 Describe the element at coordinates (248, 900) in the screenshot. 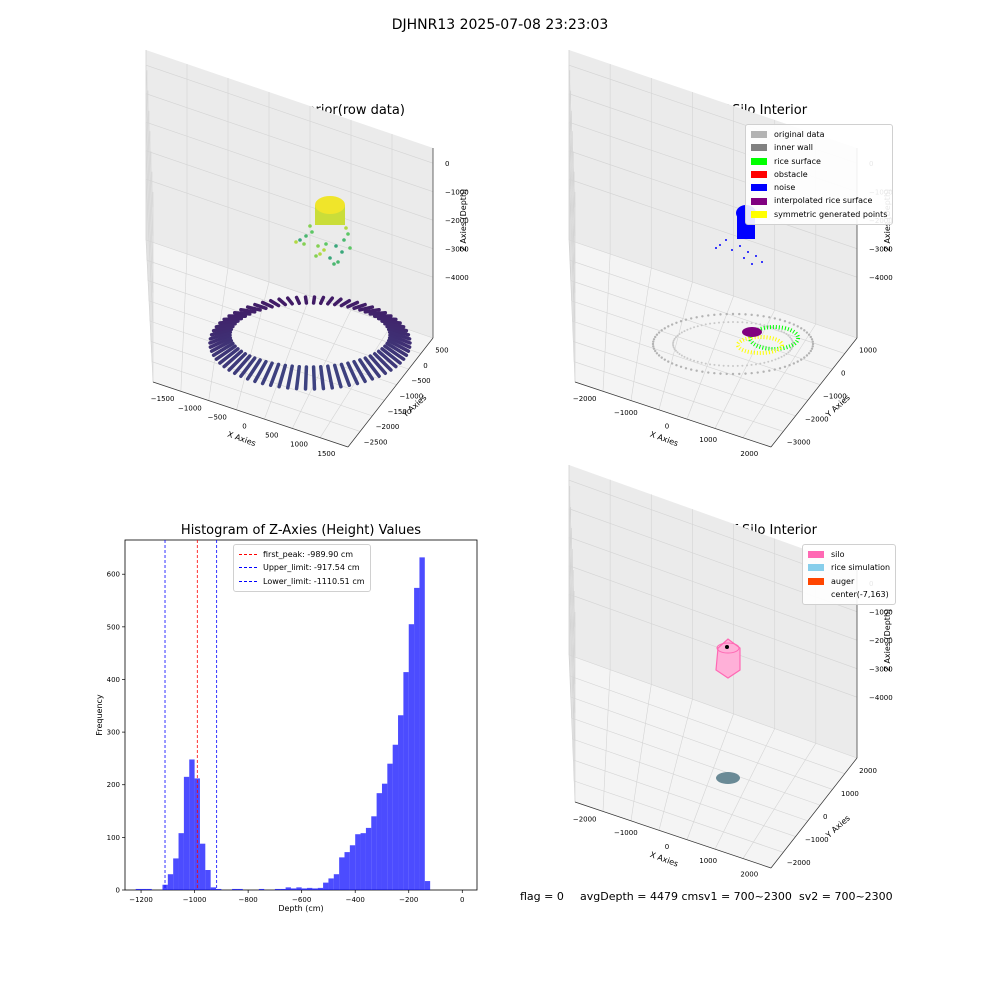

I see `x-tick-label: −800` at that location.